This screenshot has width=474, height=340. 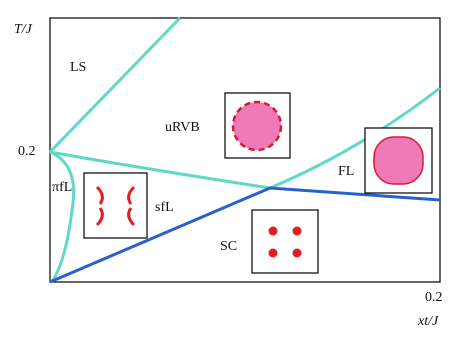 What do you see at coordinates (428, 321) in the screenshot?
I see `x-axis-label: xt/J` at bounding box center [428, 321].